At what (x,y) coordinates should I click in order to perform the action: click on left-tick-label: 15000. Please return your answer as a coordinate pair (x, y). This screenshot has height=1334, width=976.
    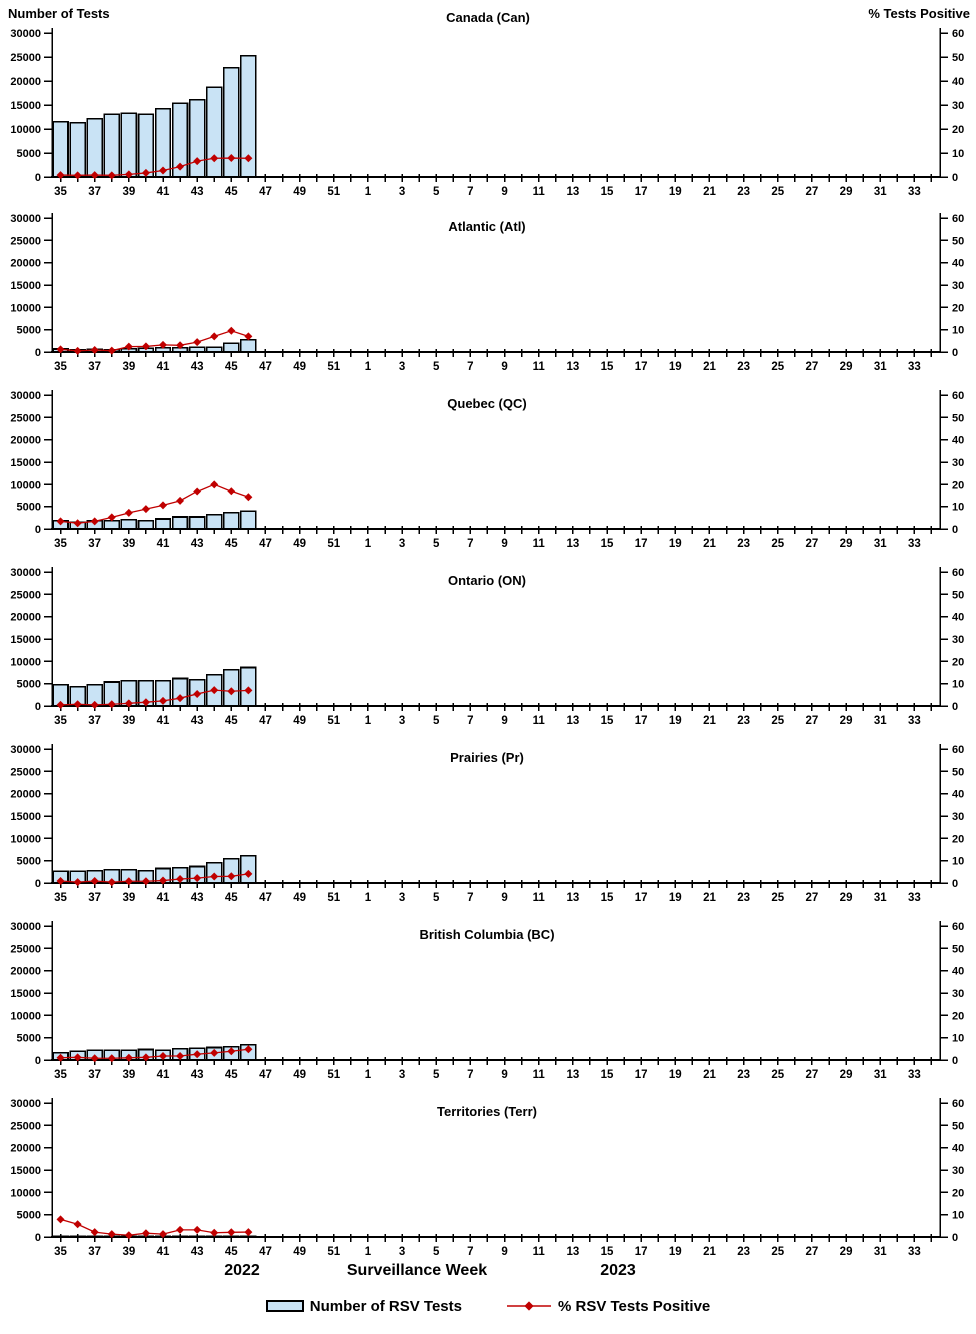
    Looking at the image, I should click on (25, 106).